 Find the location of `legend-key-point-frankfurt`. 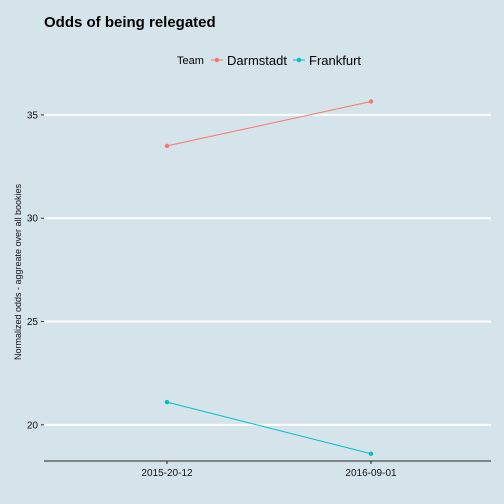

legend-key-point-frankfurt is located at coordinates (299, 60).